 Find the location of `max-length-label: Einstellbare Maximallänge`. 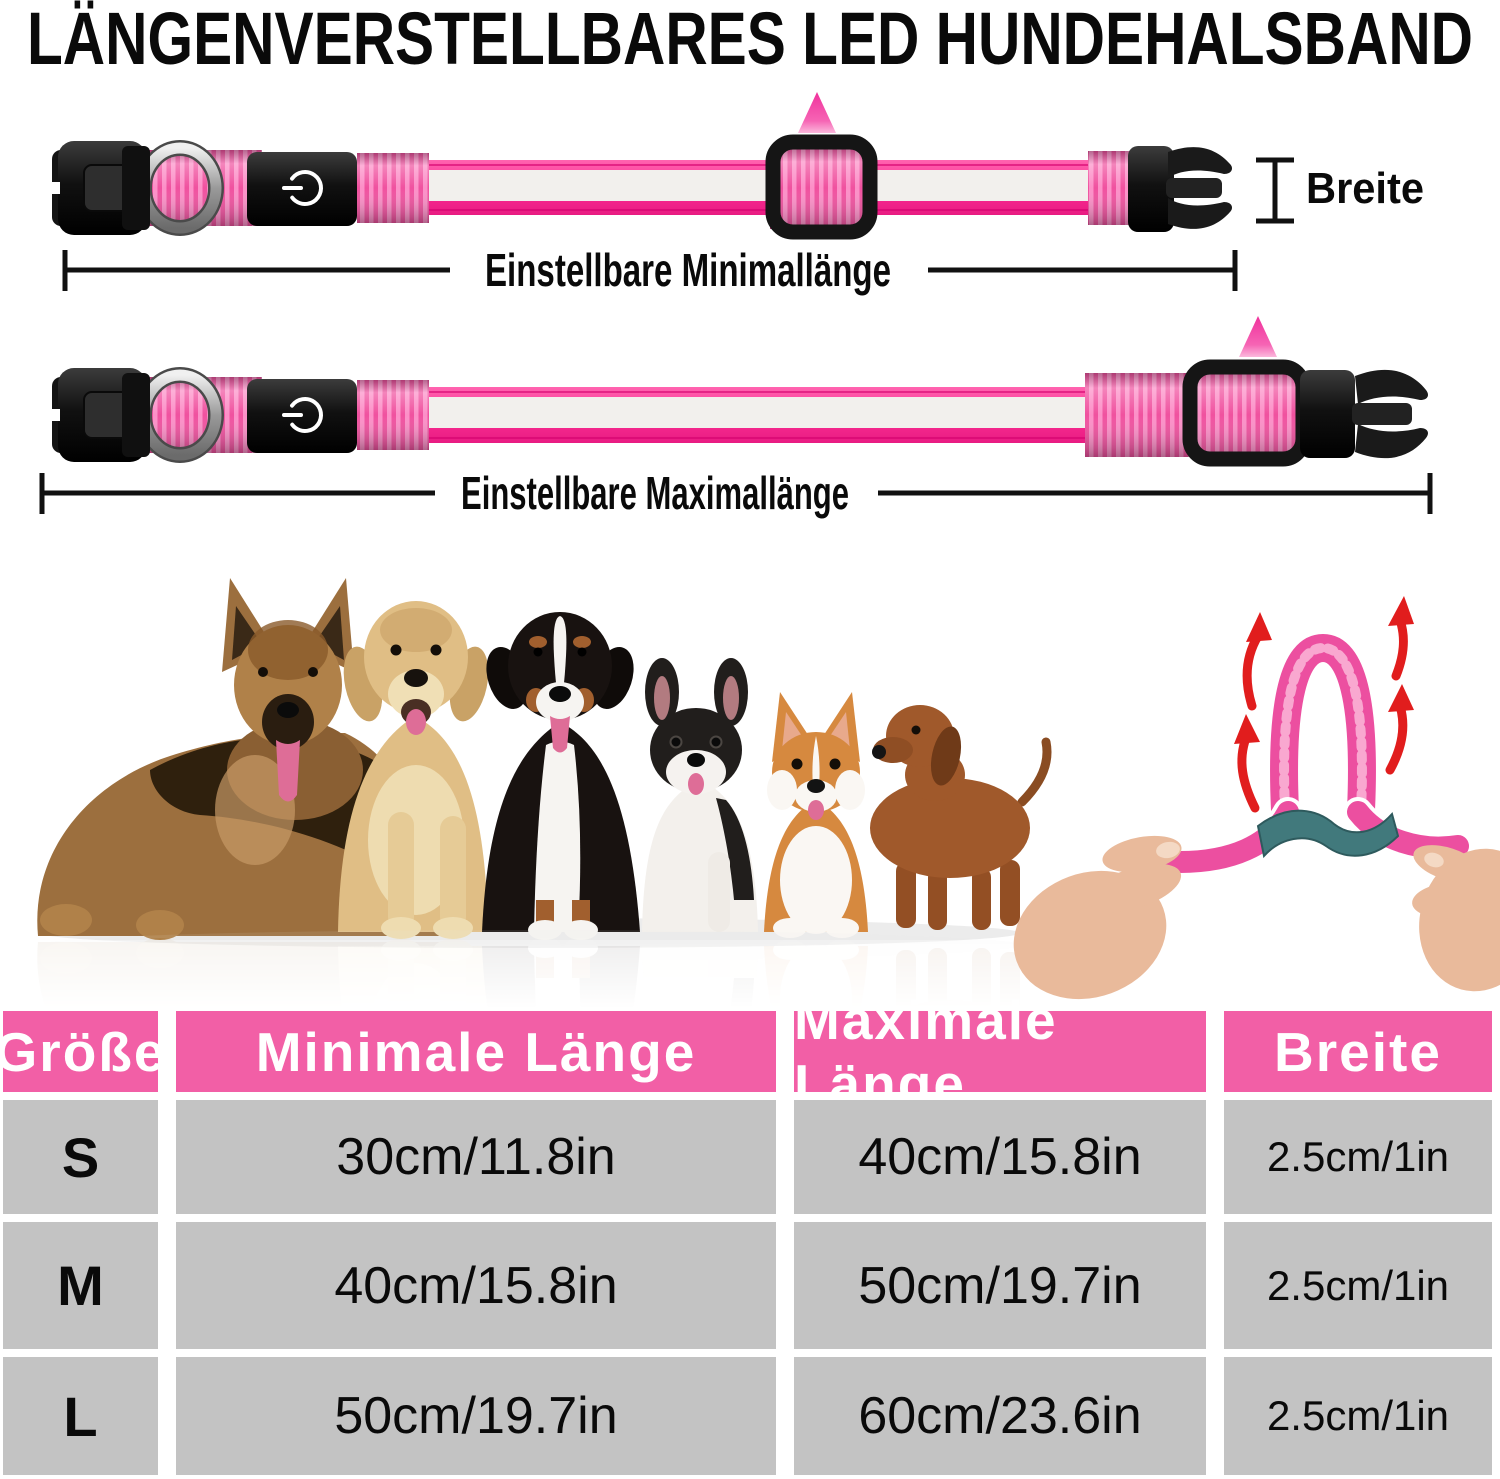

max-length-label: Einstellbare Maximallänge is located at coordinates (655, 493).